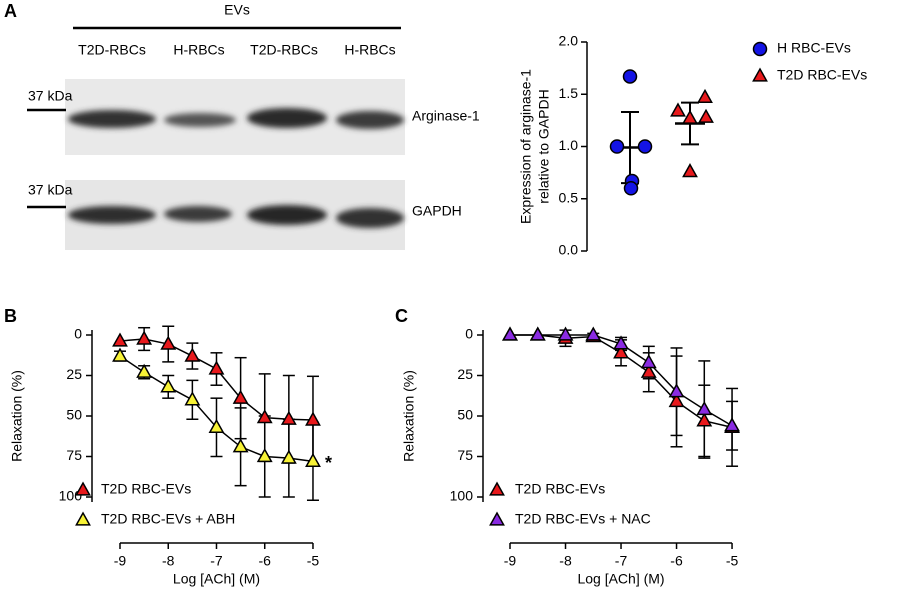  What do you see at coordinates (401, 316) in the screenshot?
I see `panel-label: C` at bounding box center [401, 316].